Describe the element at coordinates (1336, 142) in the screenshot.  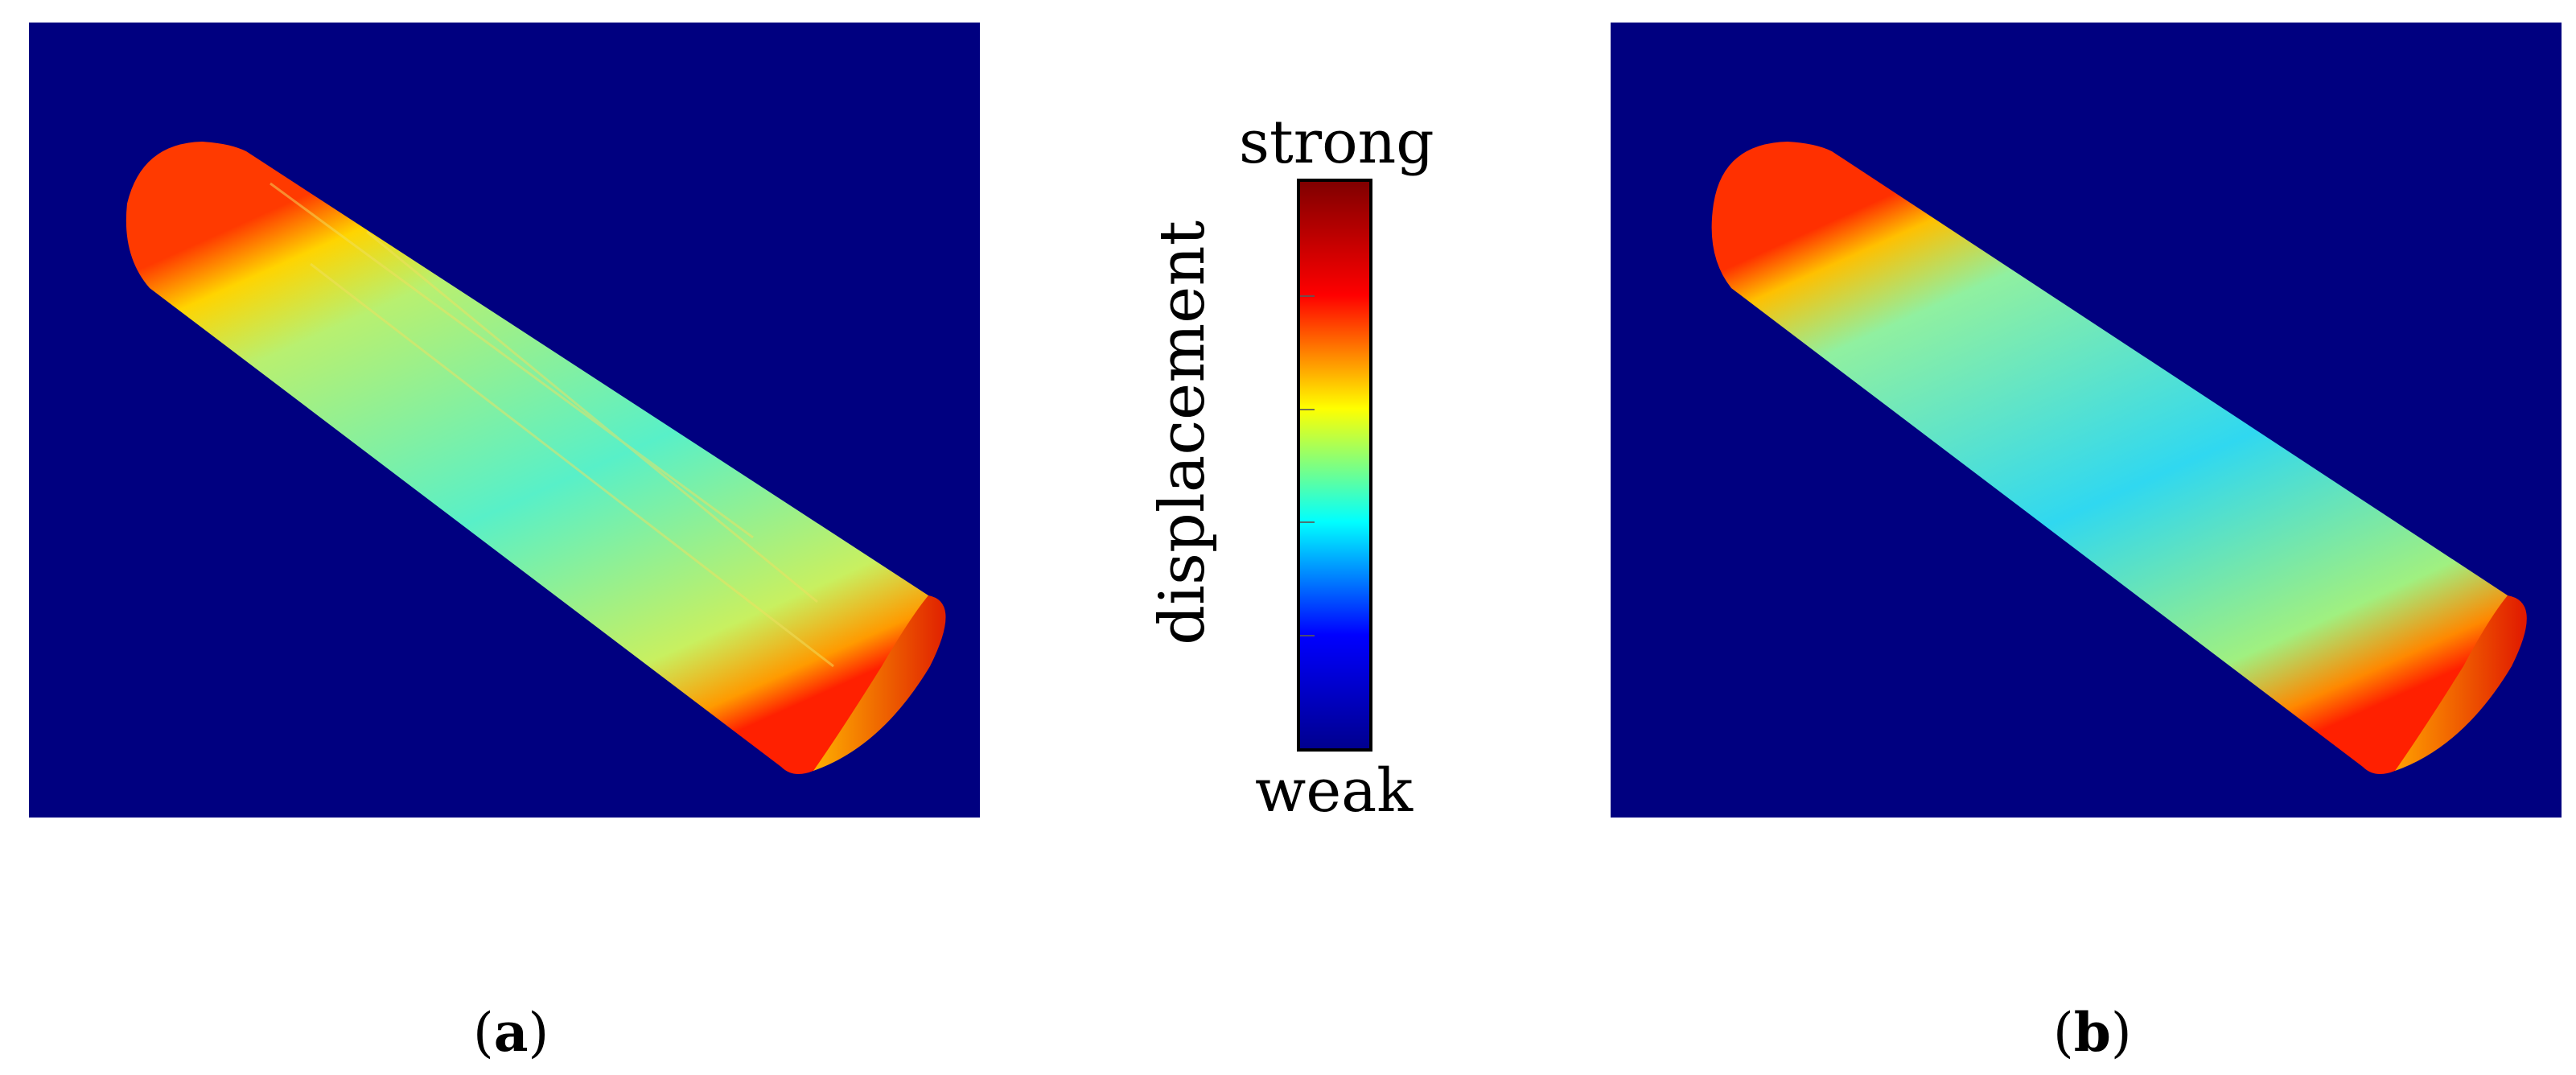
I see `colorbar-top-label: strong` at that location.